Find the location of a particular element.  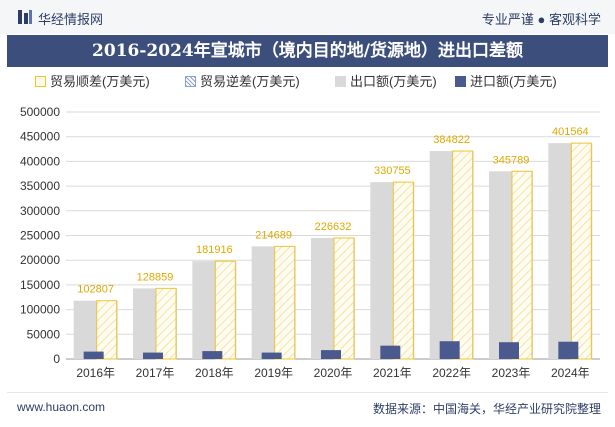

top-header-bar: 华经情报网 专业严谨 ● 客观科学 is located at coordinates (307, 17).